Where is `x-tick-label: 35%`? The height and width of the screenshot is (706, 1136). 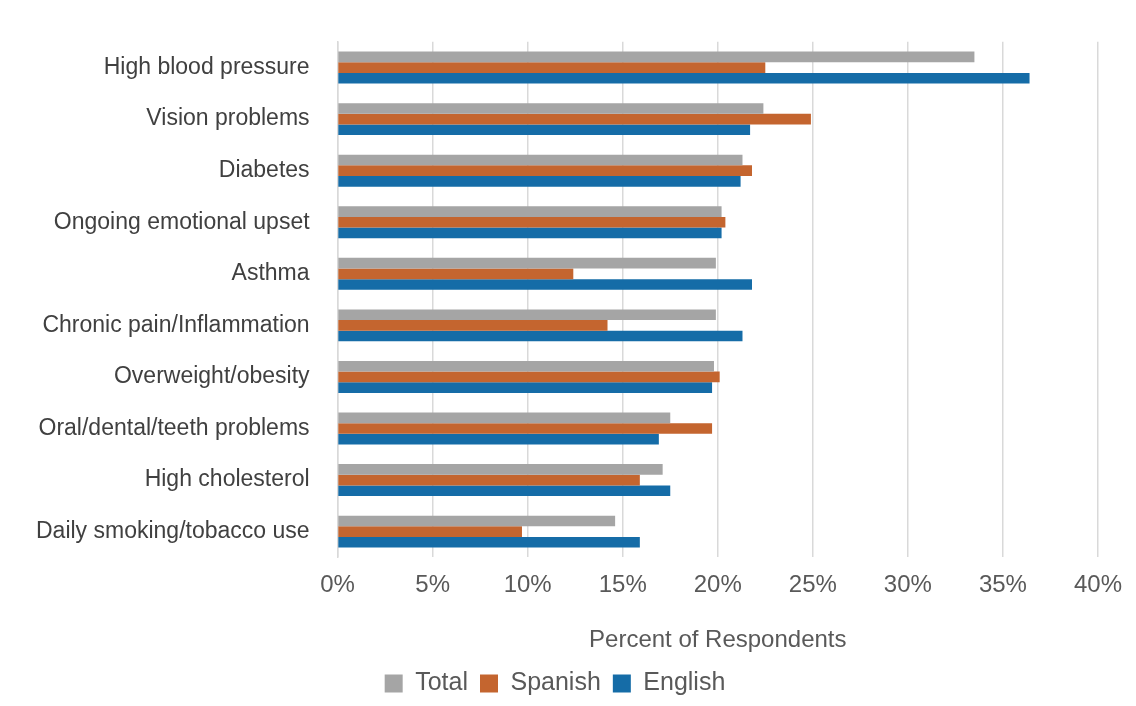 x-tick-label: 35% is located at coordinates (1002, 584).